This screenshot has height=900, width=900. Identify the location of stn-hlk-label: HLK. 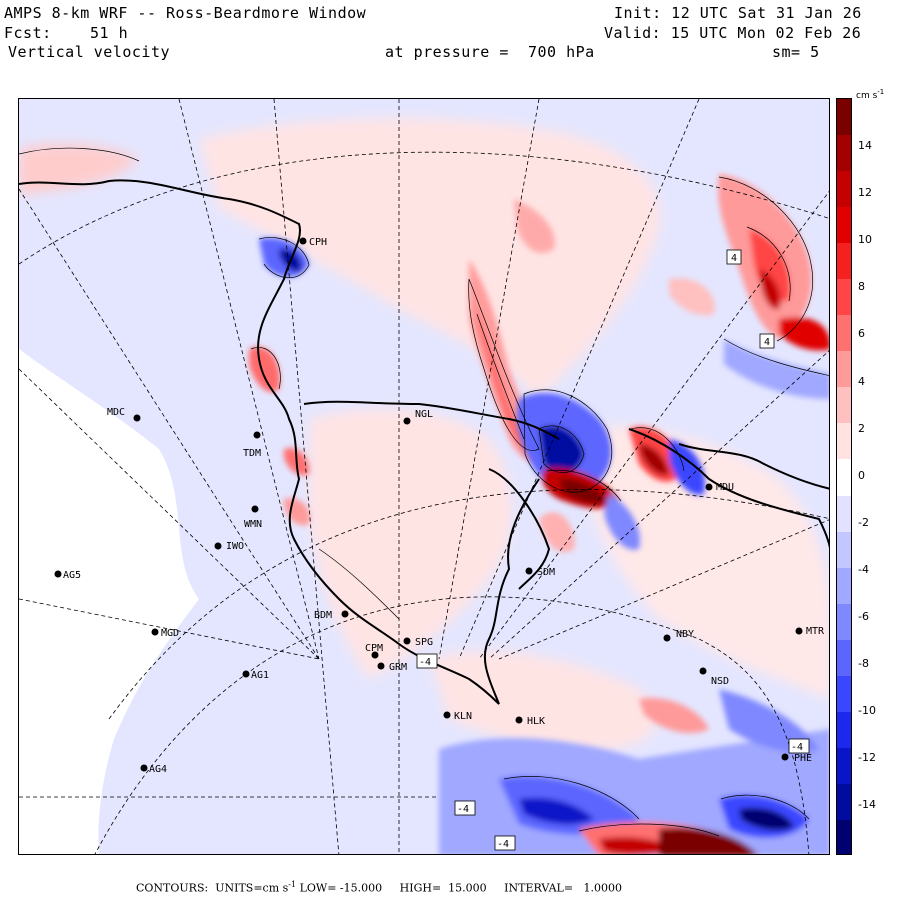
(536, 721).